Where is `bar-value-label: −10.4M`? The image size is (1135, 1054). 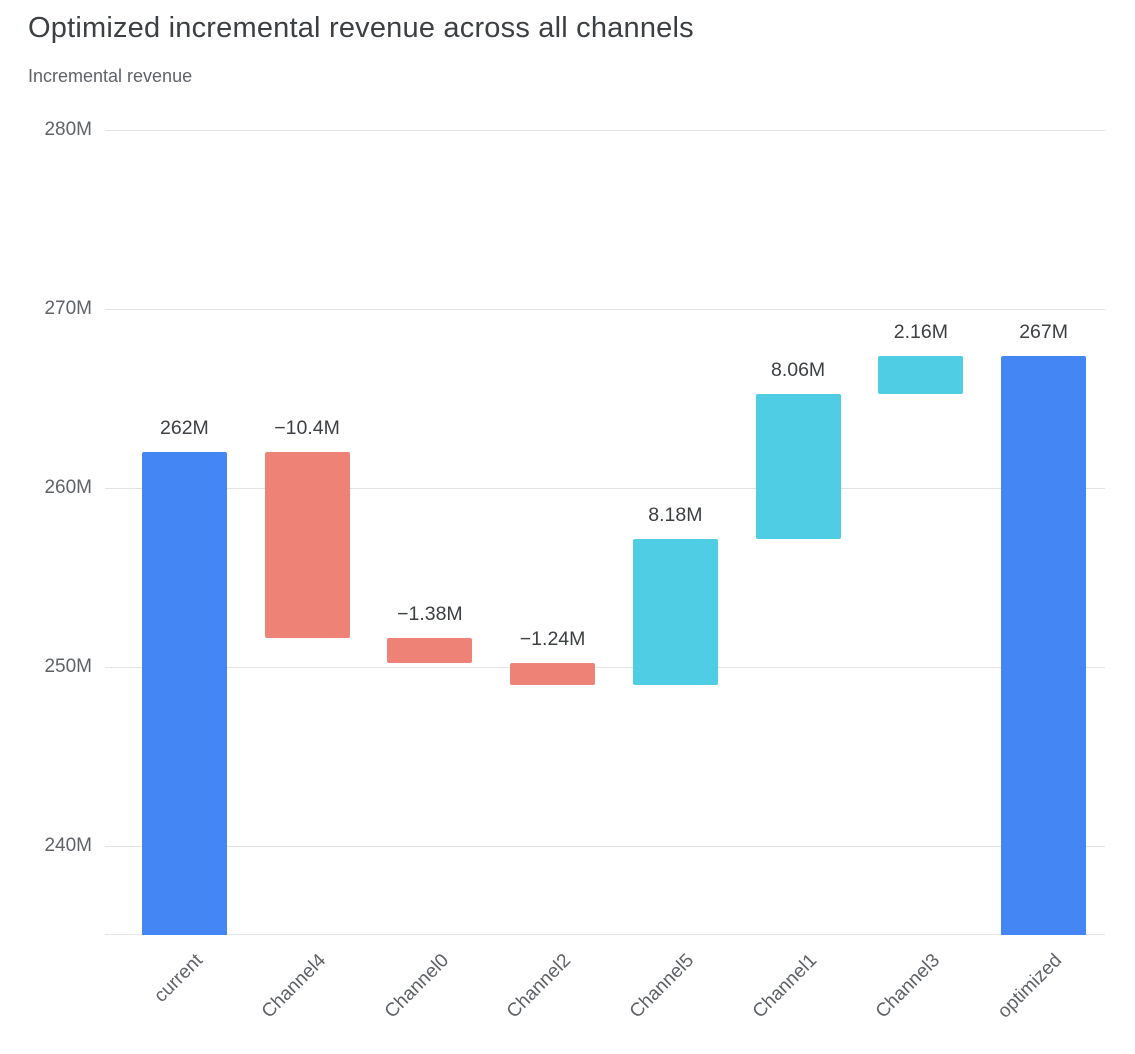 bar-value-label: −10.4M is located at coordinates (307, 428).